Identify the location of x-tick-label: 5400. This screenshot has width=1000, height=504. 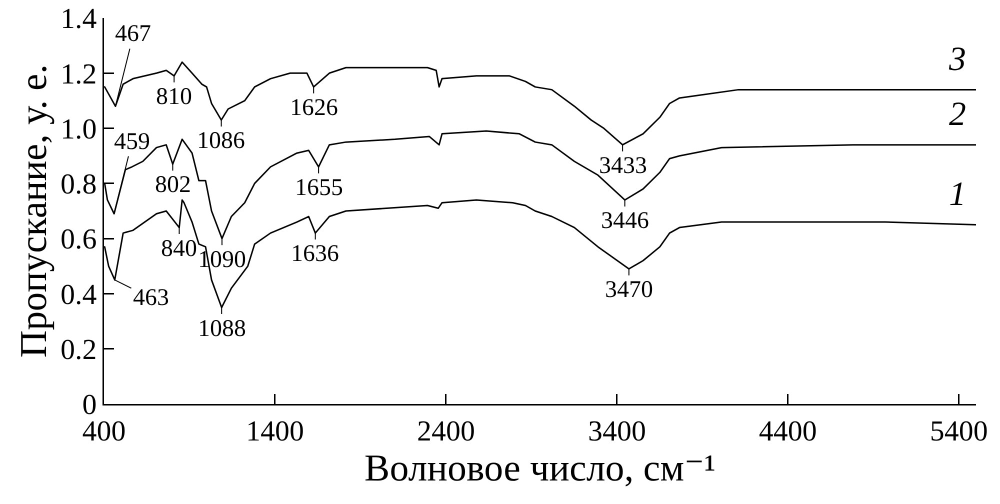
(959, 431).